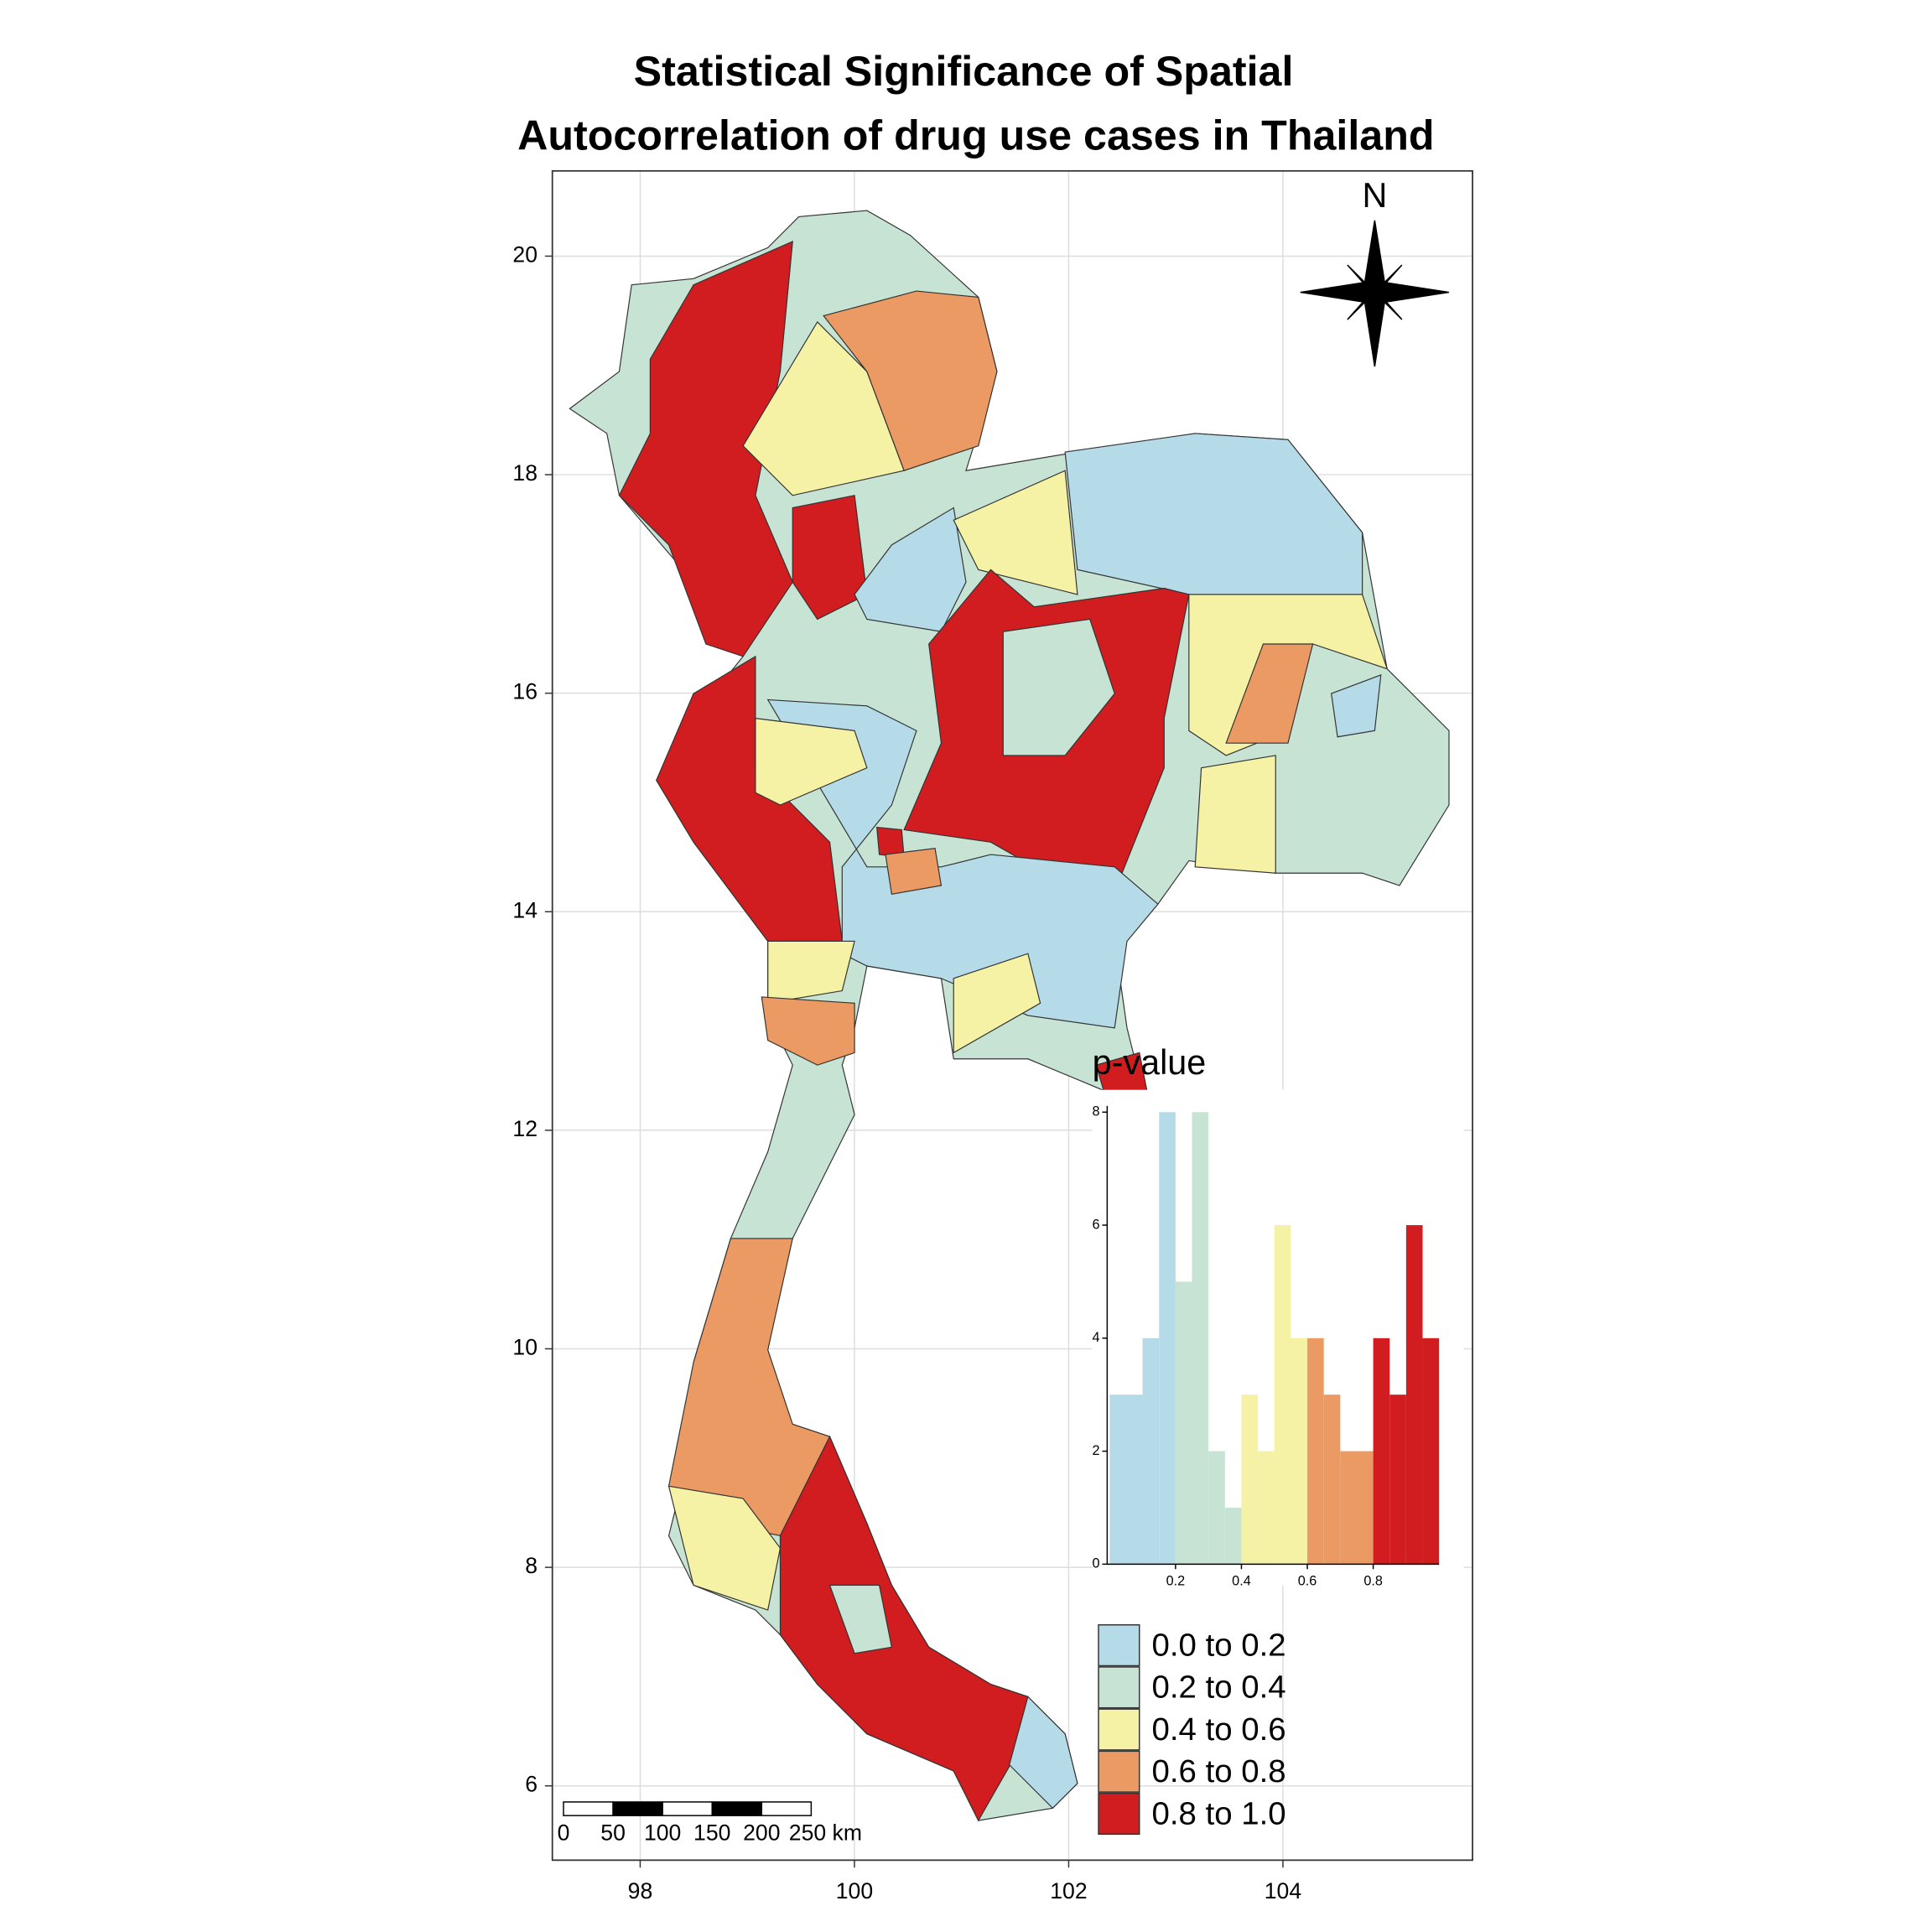 The image size is (1932, 1932). Describe the element at coordinates (1374, 195) in the screenshot. I see `north-label: N` at that location.